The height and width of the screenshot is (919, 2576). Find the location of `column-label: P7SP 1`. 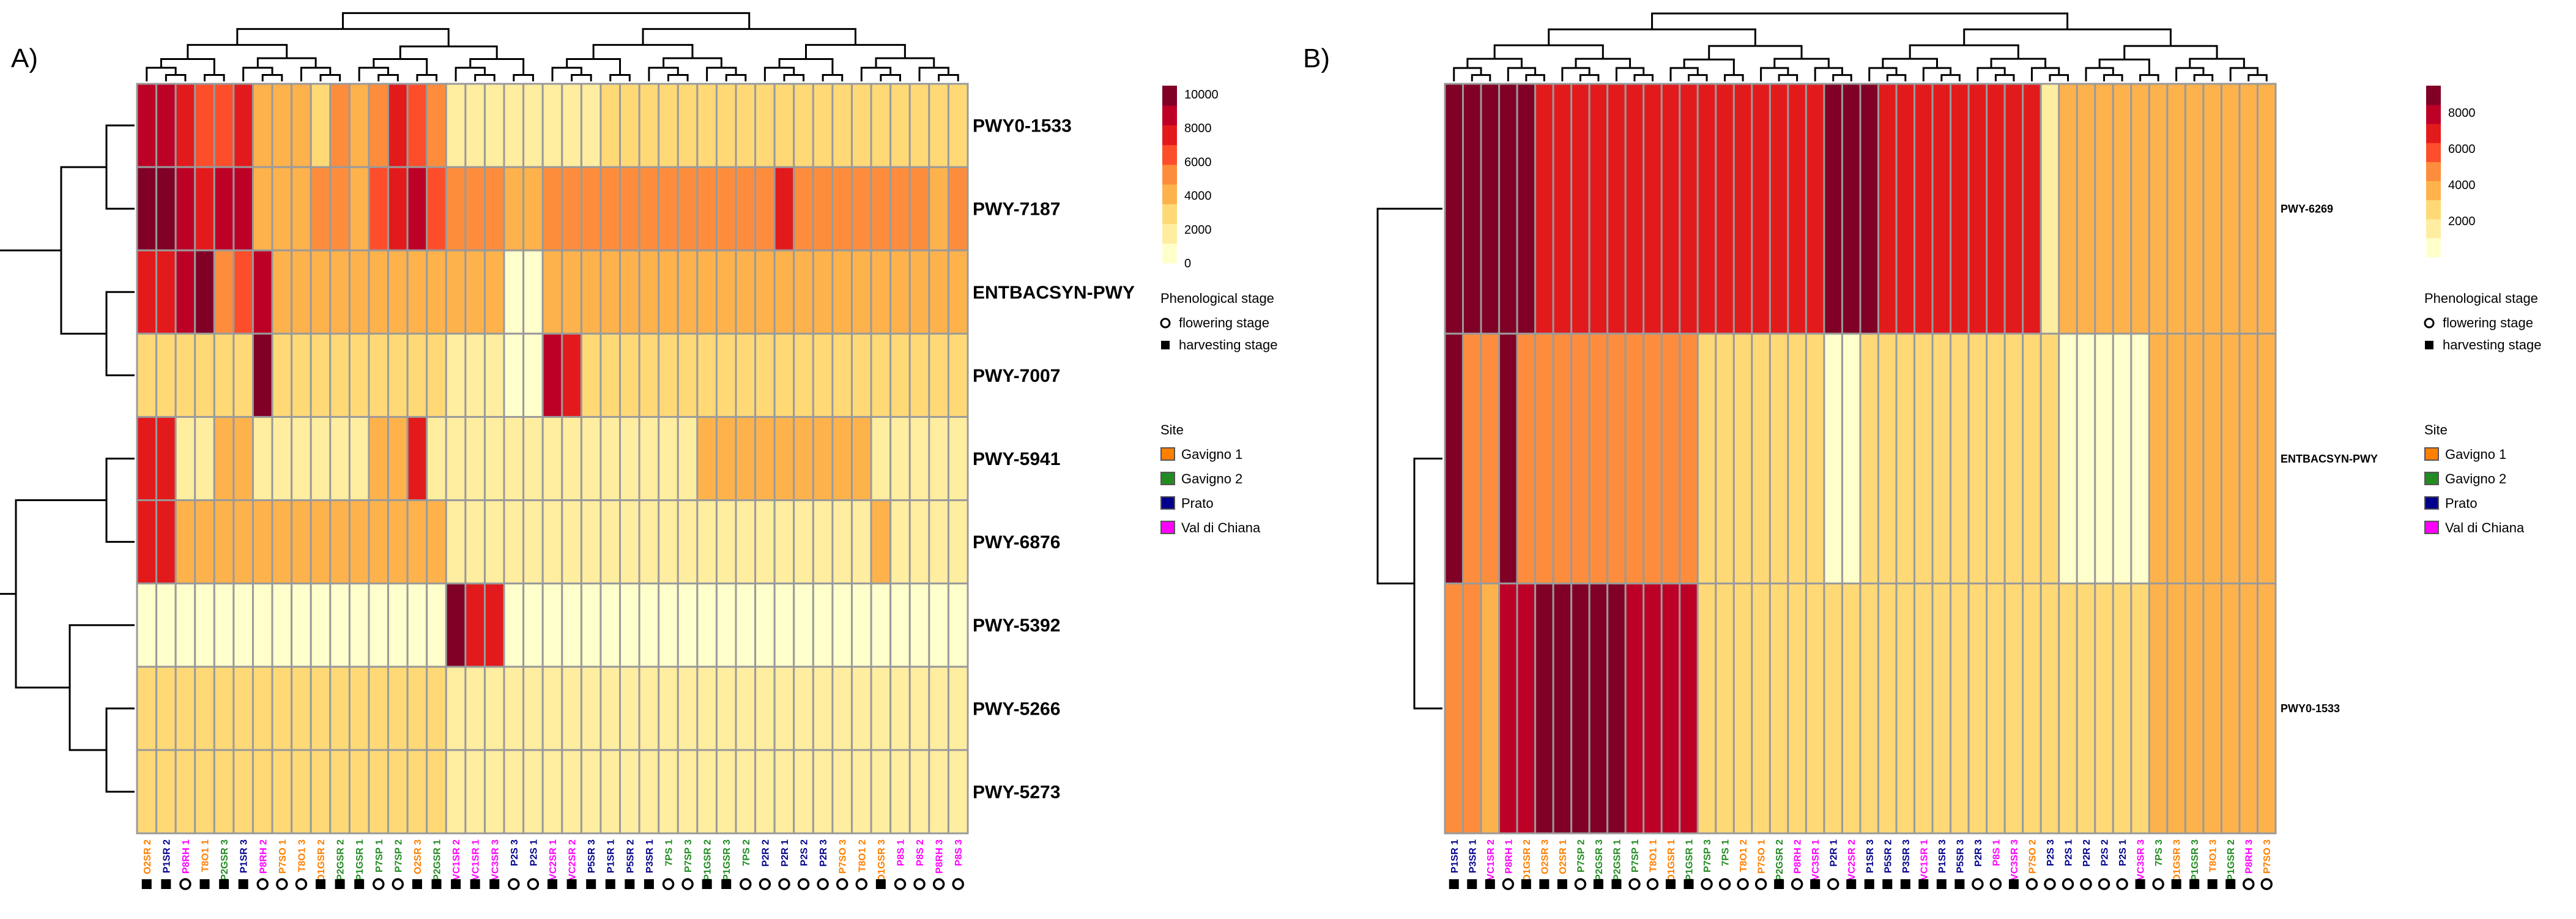

column-label: P7SP 1 is located at coordinates (1635, 855).